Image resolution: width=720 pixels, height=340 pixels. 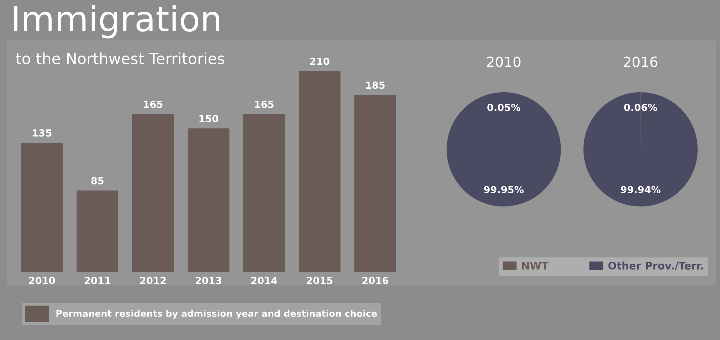 I want to click on chart-title: 2016, so click(x=641, y=62).